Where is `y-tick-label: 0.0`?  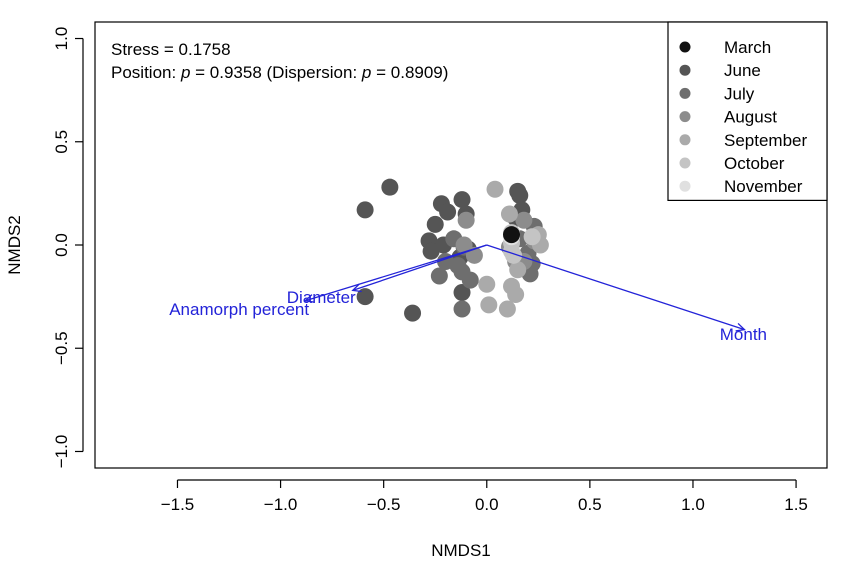
y-tick-label: 0.0 is located at coordinates (61, 245).